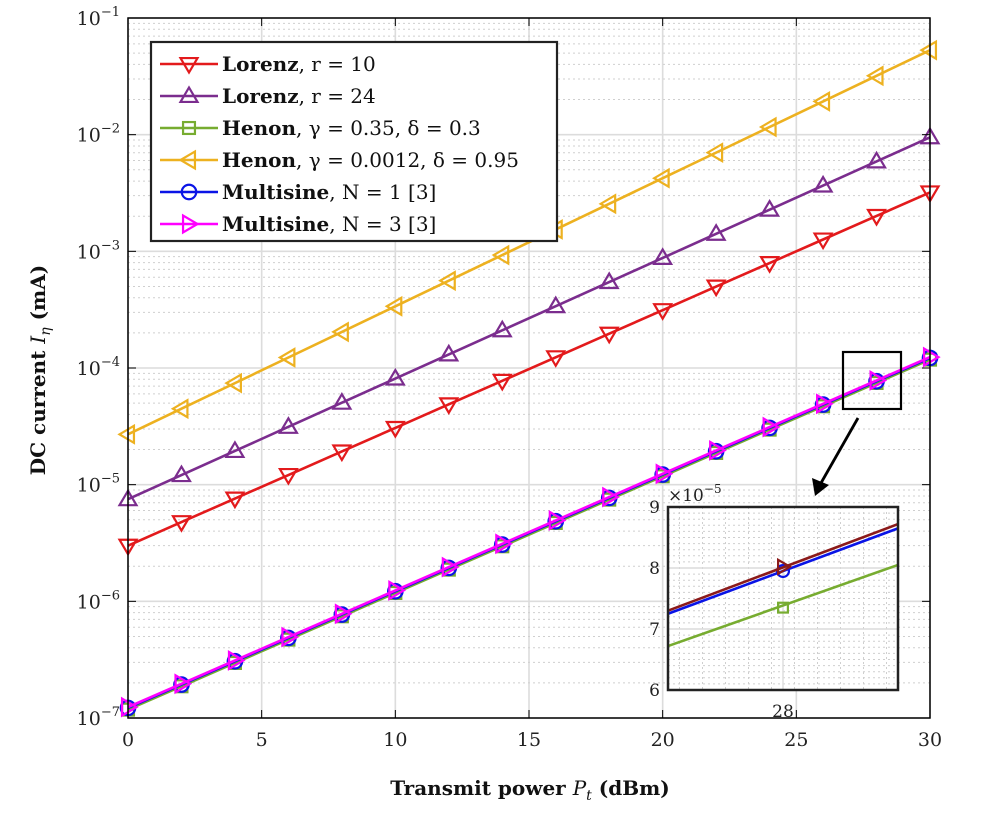 The image size is (997, 821). Describe the element at coordinates (98, 717) in the screenshot. I see `y-tick-label: 10⁻⁷` at that location.